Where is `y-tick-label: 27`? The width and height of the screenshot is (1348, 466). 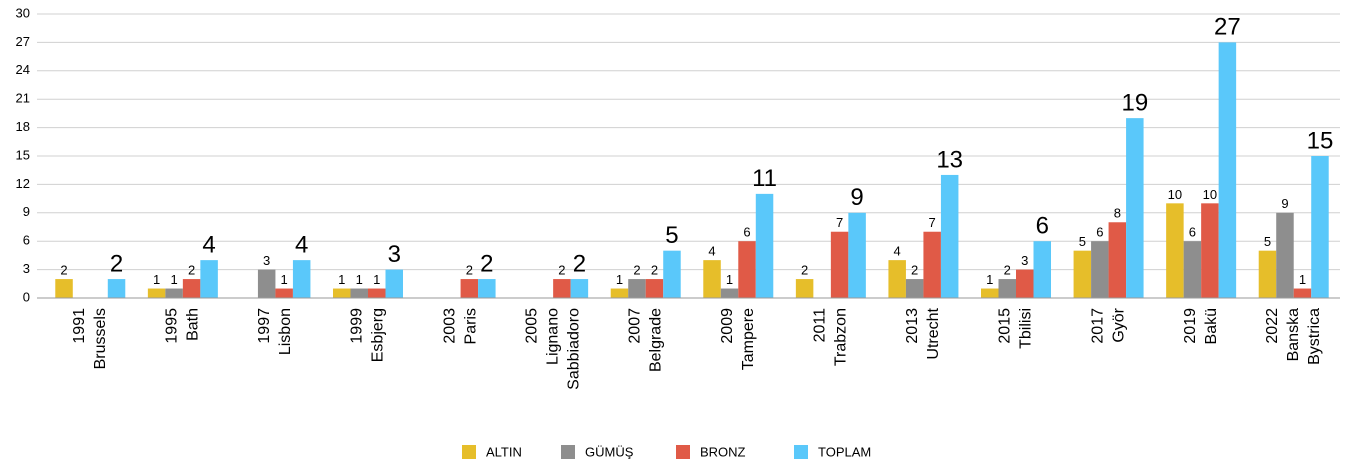
y-tick-label: 27 is located at coordinates (23, 41).